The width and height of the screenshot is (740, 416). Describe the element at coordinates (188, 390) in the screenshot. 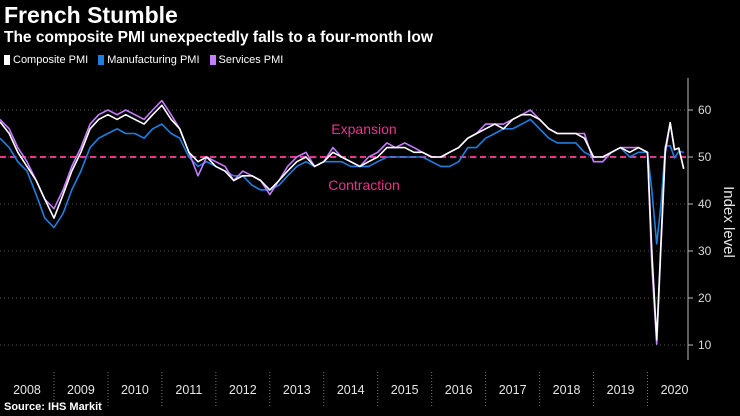

I see `x-tick-label-2011: 2011` at that location.